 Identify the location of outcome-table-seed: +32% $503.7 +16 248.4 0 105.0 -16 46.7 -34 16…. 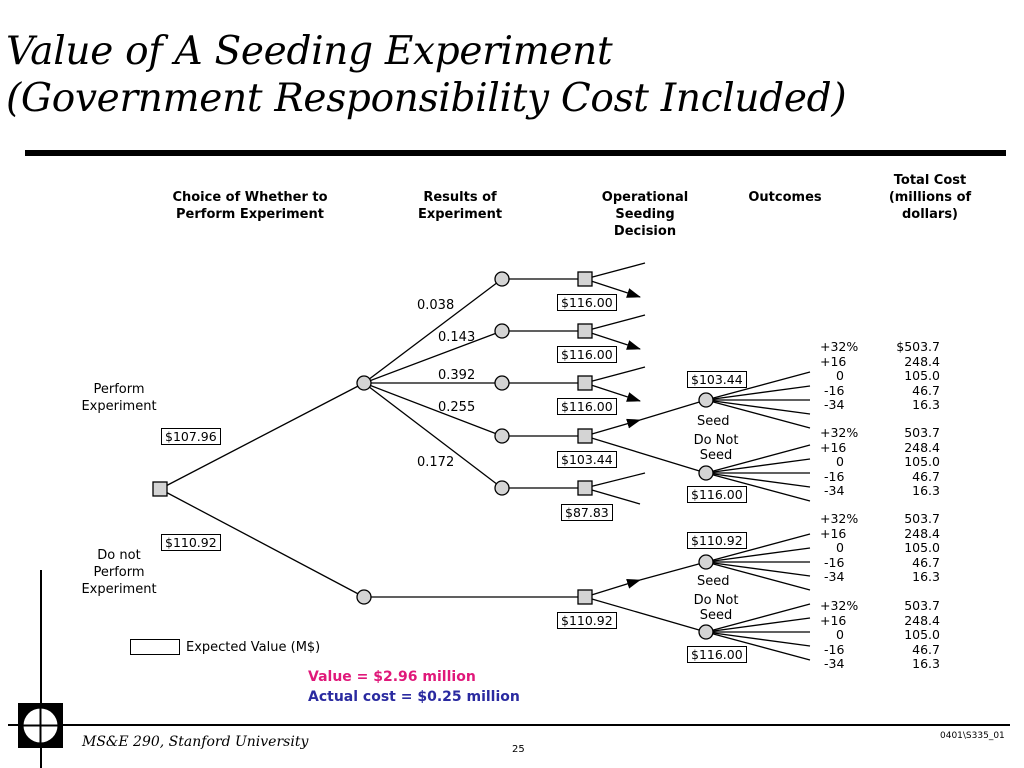
(878, 376).